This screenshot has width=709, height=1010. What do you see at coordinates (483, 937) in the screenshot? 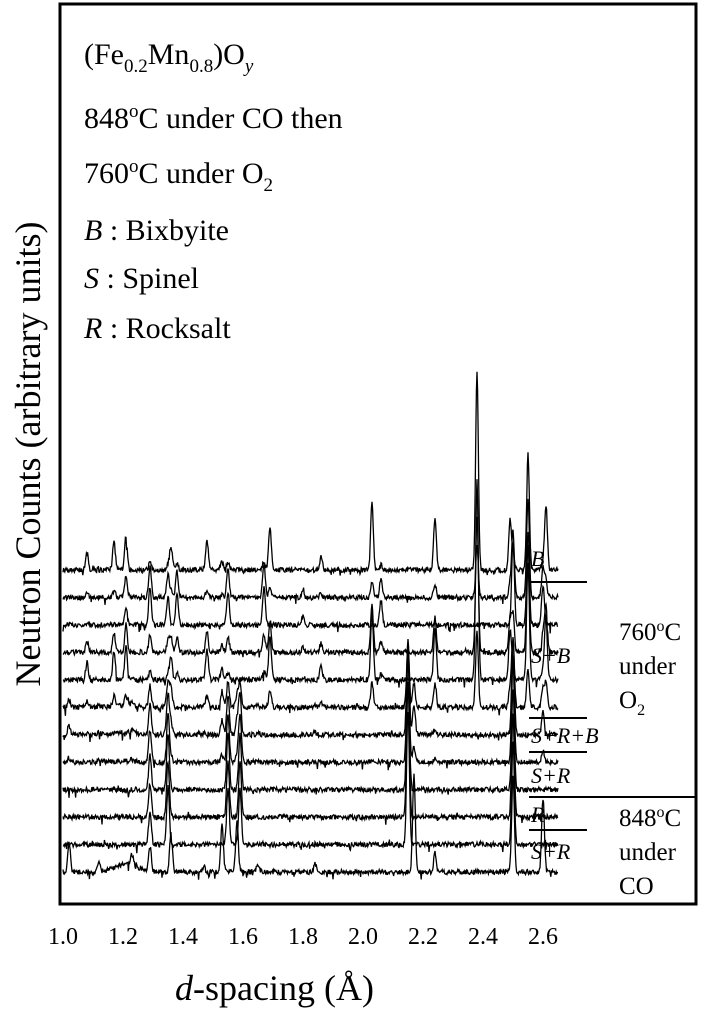
I see `x-tick-label: 2.4` at bounding box center [483, 937].